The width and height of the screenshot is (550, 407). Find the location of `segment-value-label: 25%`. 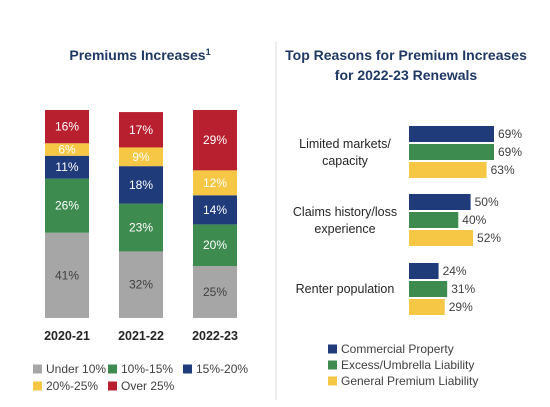

segment-value-label: 25% is located at coordinates (215, 292).